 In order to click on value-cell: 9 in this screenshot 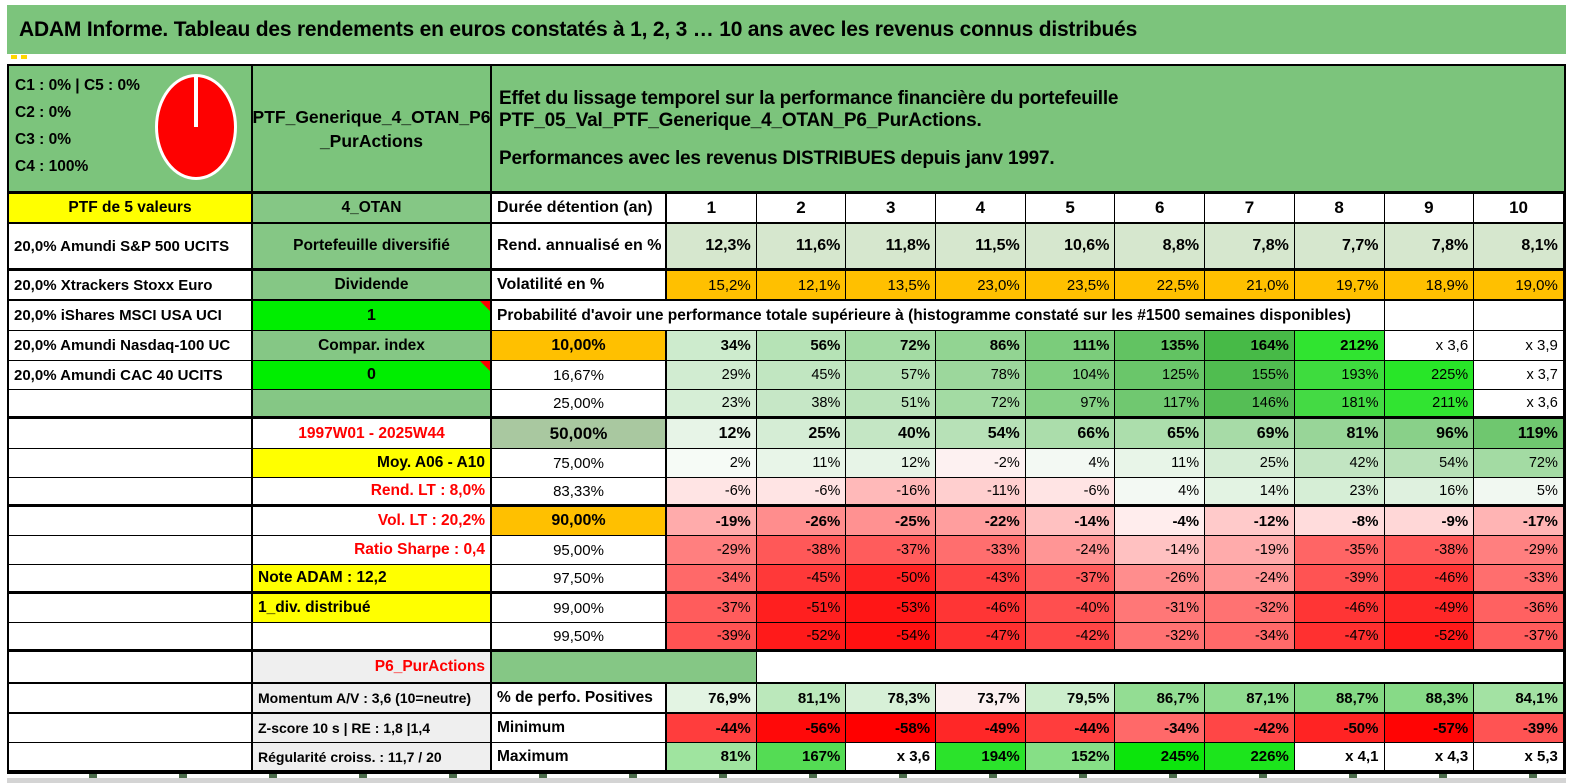, I will do `click(1429, 208)`.